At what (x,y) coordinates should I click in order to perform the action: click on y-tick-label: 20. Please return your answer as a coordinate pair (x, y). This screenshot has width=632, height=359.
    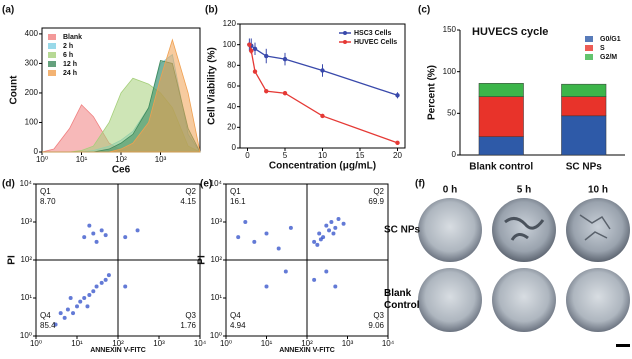
    Looking at the image, I should click on (231, 126).